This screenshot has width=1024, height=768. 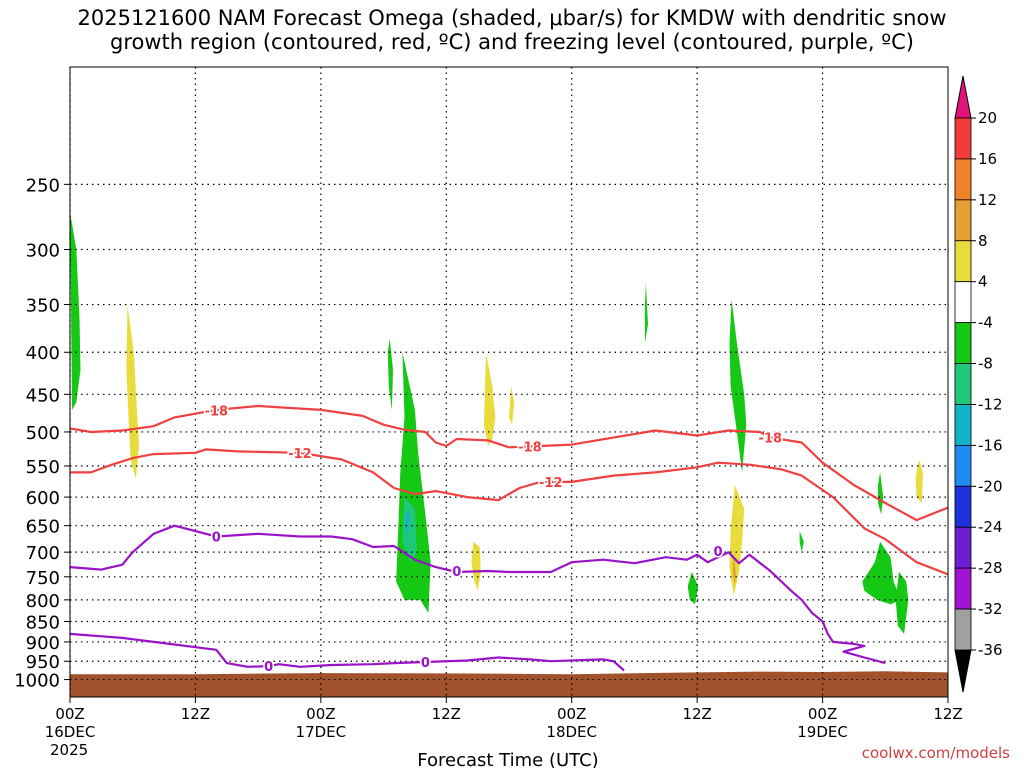 I want to click on x-tick-date-24: 17DEC, so click(x=321, y=732).